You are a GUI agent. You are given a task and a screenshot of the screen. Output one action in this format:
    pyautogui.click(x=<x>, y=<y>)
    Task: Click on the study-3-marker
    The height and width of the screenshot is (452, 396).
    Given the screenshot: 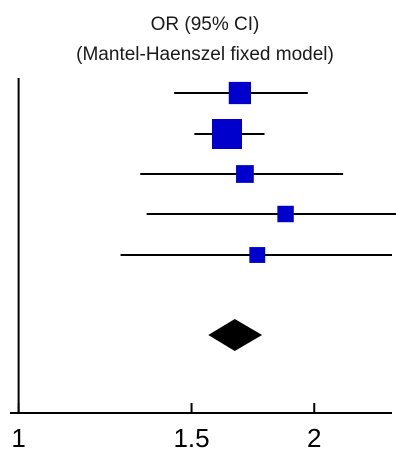 What is the action you would take?
    pyautogui.click(x=245, y=174)
    